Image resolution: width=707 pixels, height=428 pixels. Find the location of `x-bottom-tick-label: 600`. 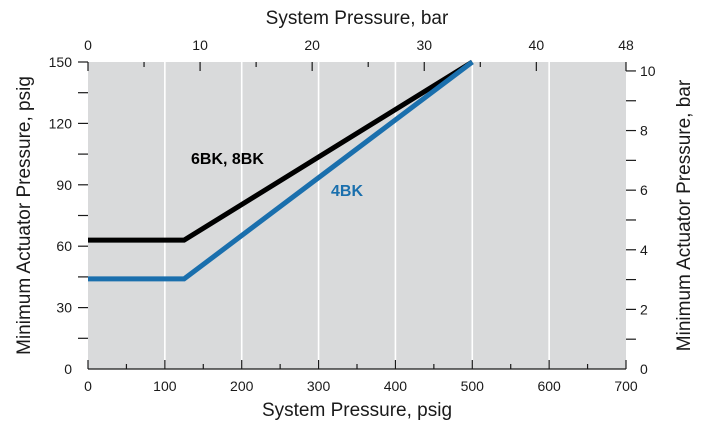

x-bottom-tick-label: 600 is located at coordinates (549, 386).